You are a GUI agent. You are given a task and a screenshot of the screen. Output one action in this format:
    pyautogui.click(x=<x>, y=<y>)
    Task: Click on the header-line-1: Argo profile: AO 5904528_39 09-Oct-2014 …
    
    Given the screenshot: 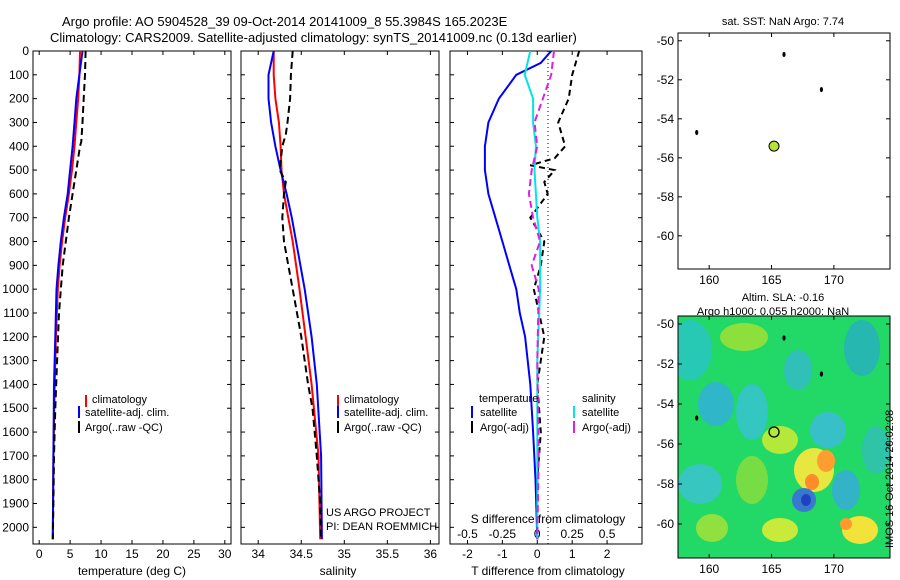 What is the action you would take?
    pyautogui.click(x=285, y=21)
    